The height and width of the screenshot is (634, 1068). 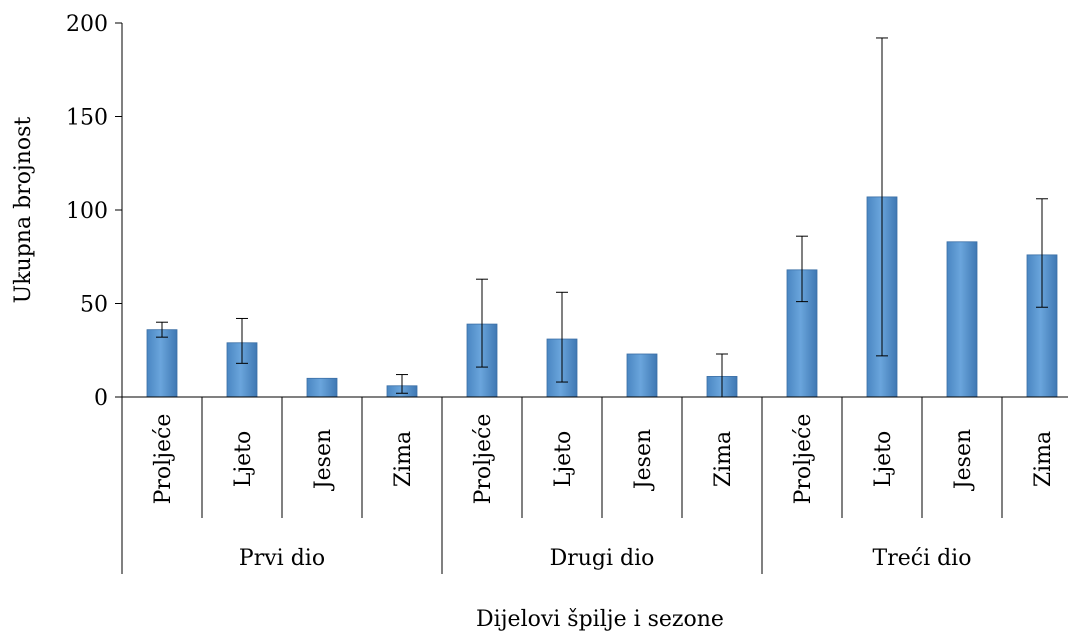 What do you see at coordinates (922, 558) in the screenshot?
I see `group-label: Treći dio` at bounding box center [922, 558].